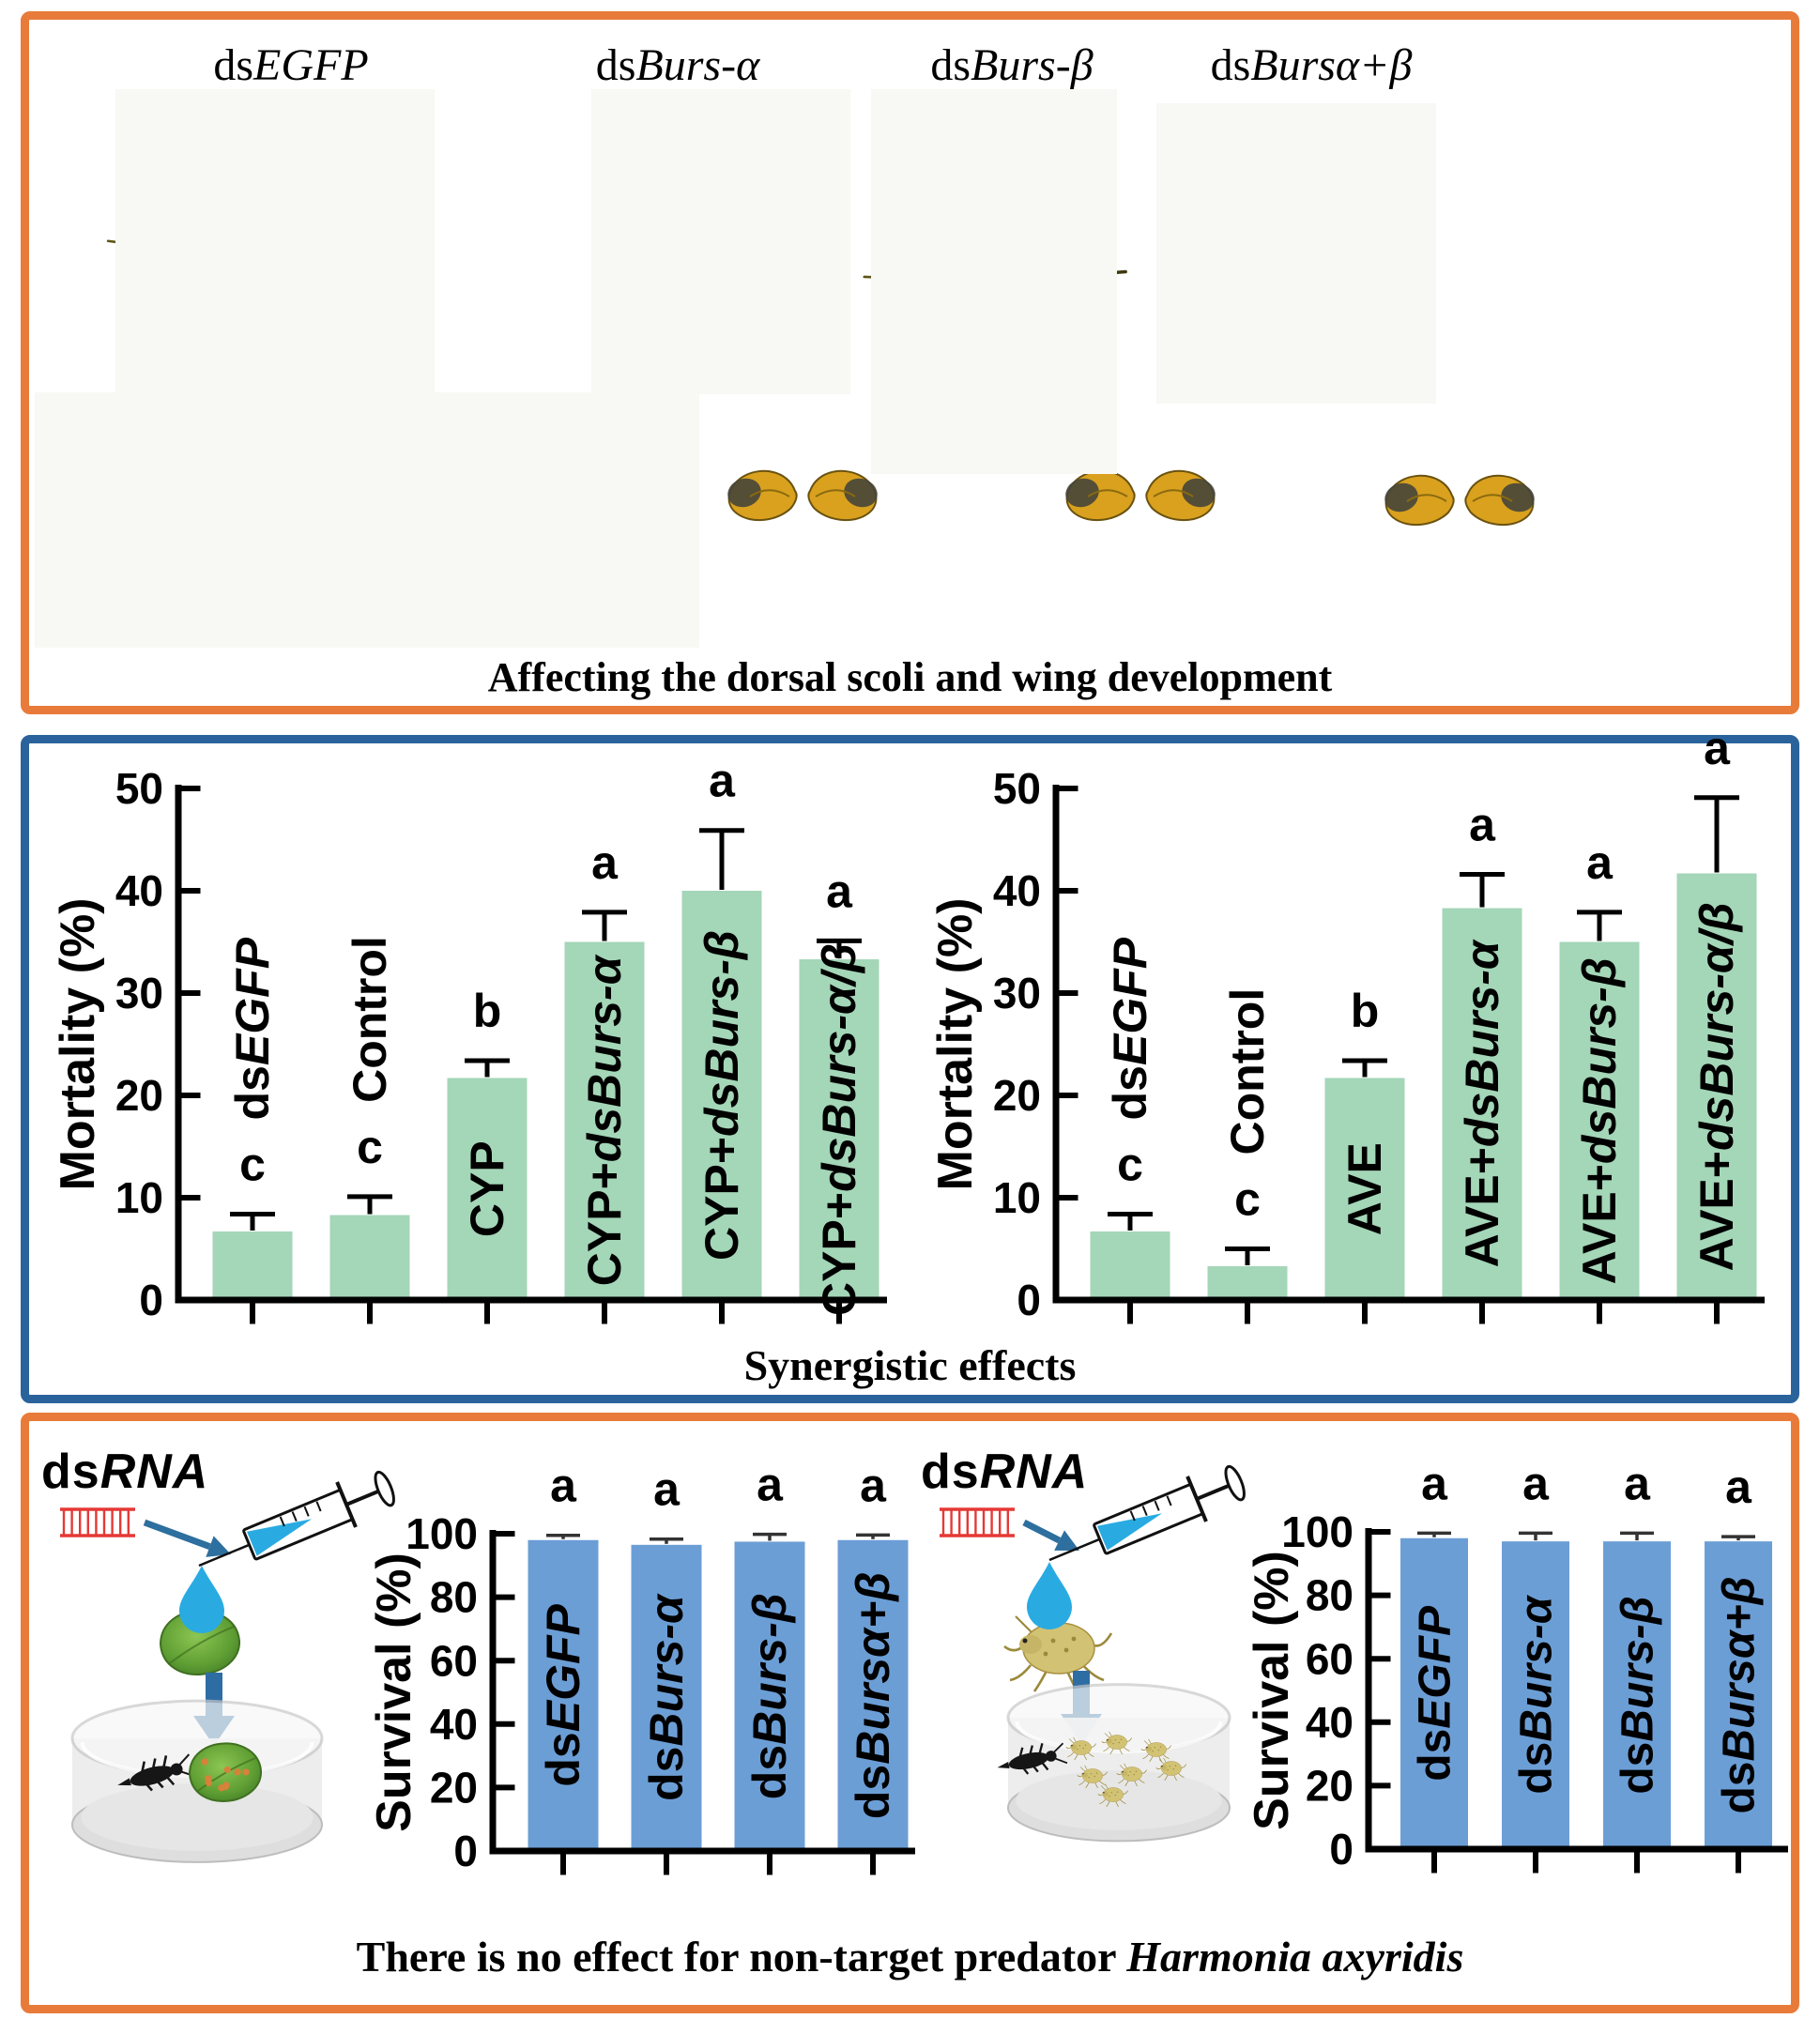 This screenshot has height=2019, width=1820. Describe the element at coordinates (275, 253) in the screenshot. I see `larva-photo-dsEGFP` at that location.